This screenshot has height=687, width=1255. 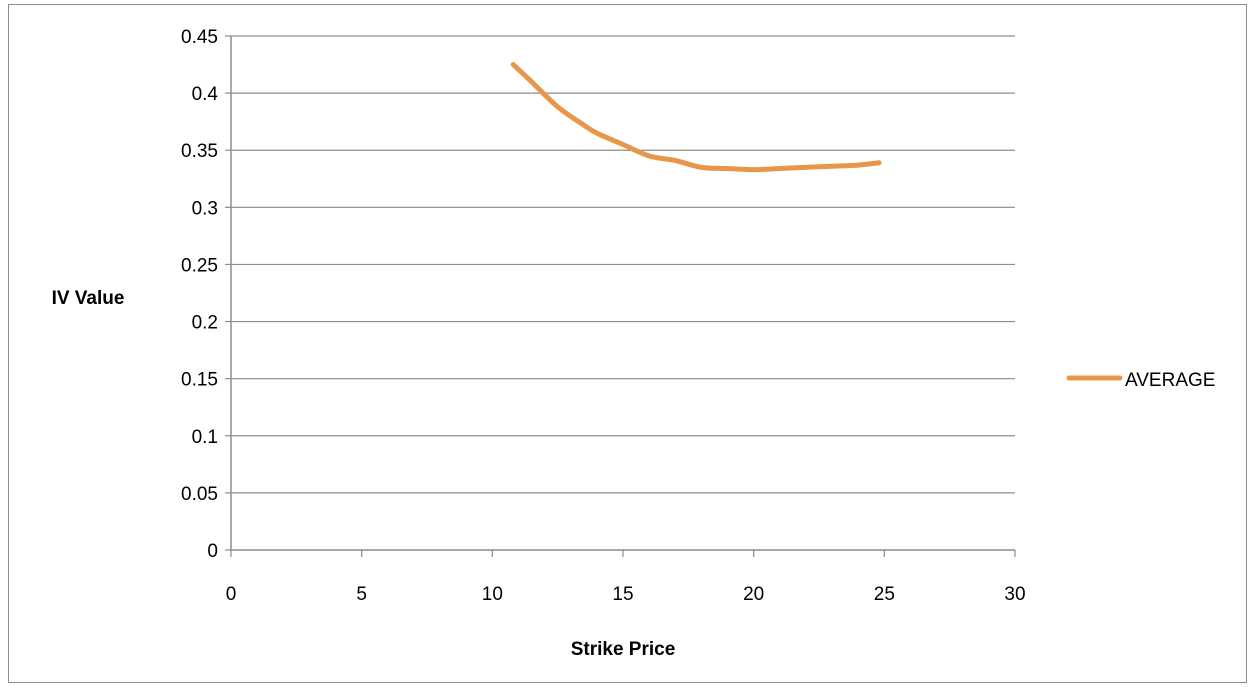 What do you see at coordinates (492, 594) in the screenshot?
I see `x-tick-label: 10` at bounding box center [492, 594].